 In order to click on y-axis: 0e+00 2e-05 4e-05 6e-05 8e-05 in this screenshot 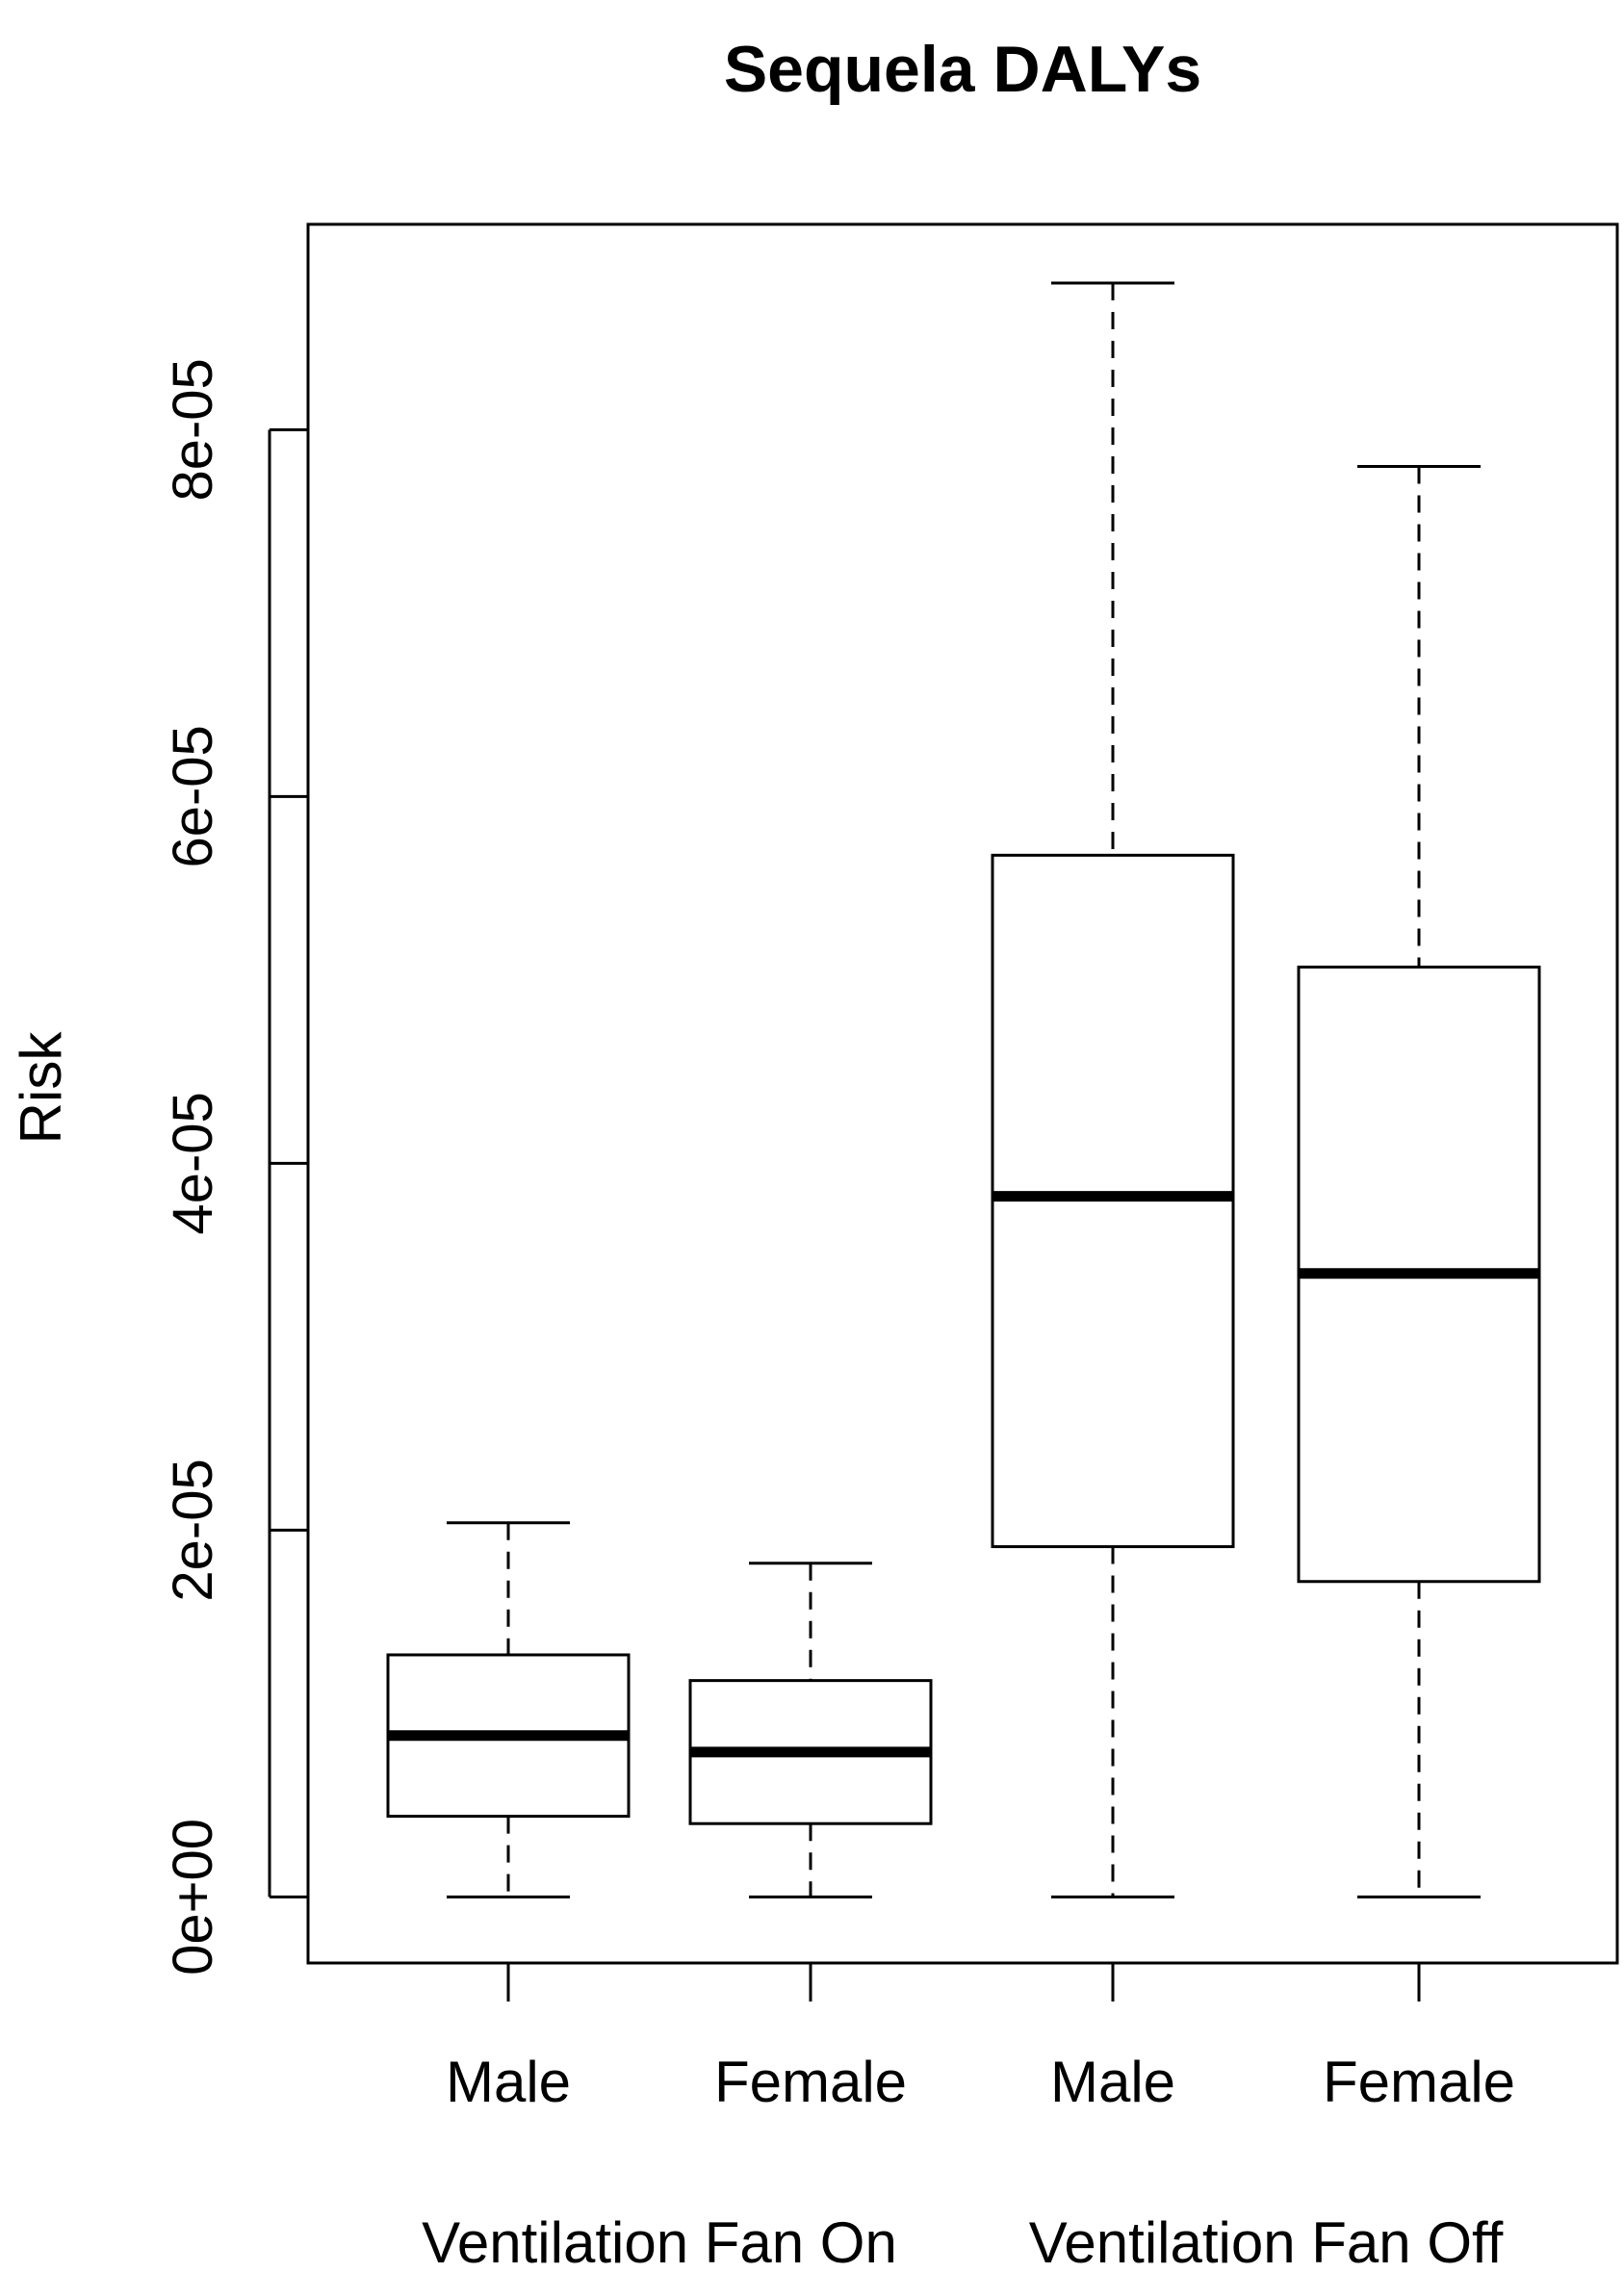, I will do `click(235, 1167)`.